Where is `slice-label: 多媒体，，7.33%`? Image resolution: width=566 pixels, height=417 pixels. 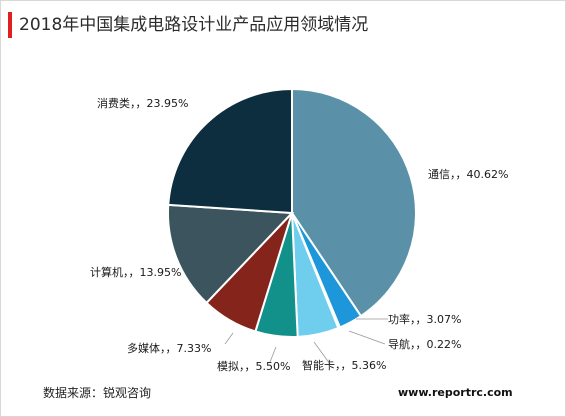
slice-label: 多媒体，，7.33% is located at coordinates (169, 348).